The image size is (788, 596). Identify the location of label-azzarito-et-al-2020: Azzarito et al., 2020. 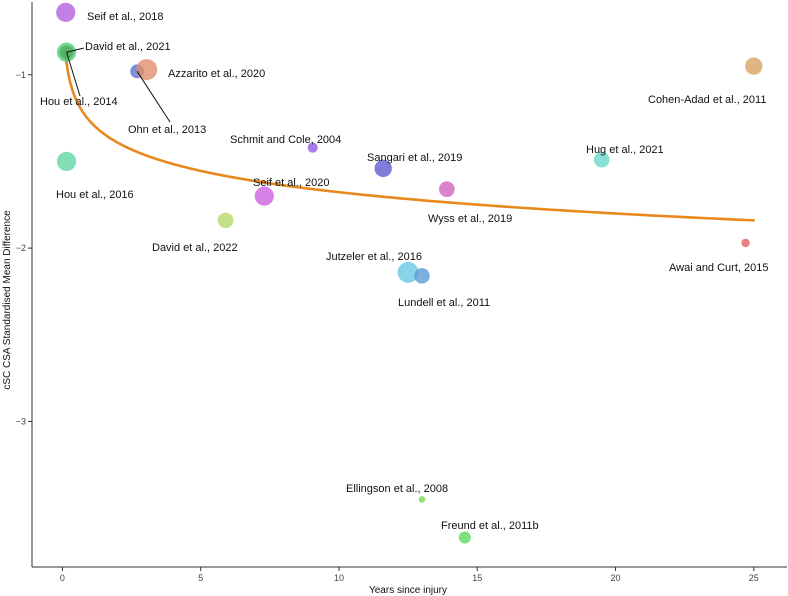
(216, 74).